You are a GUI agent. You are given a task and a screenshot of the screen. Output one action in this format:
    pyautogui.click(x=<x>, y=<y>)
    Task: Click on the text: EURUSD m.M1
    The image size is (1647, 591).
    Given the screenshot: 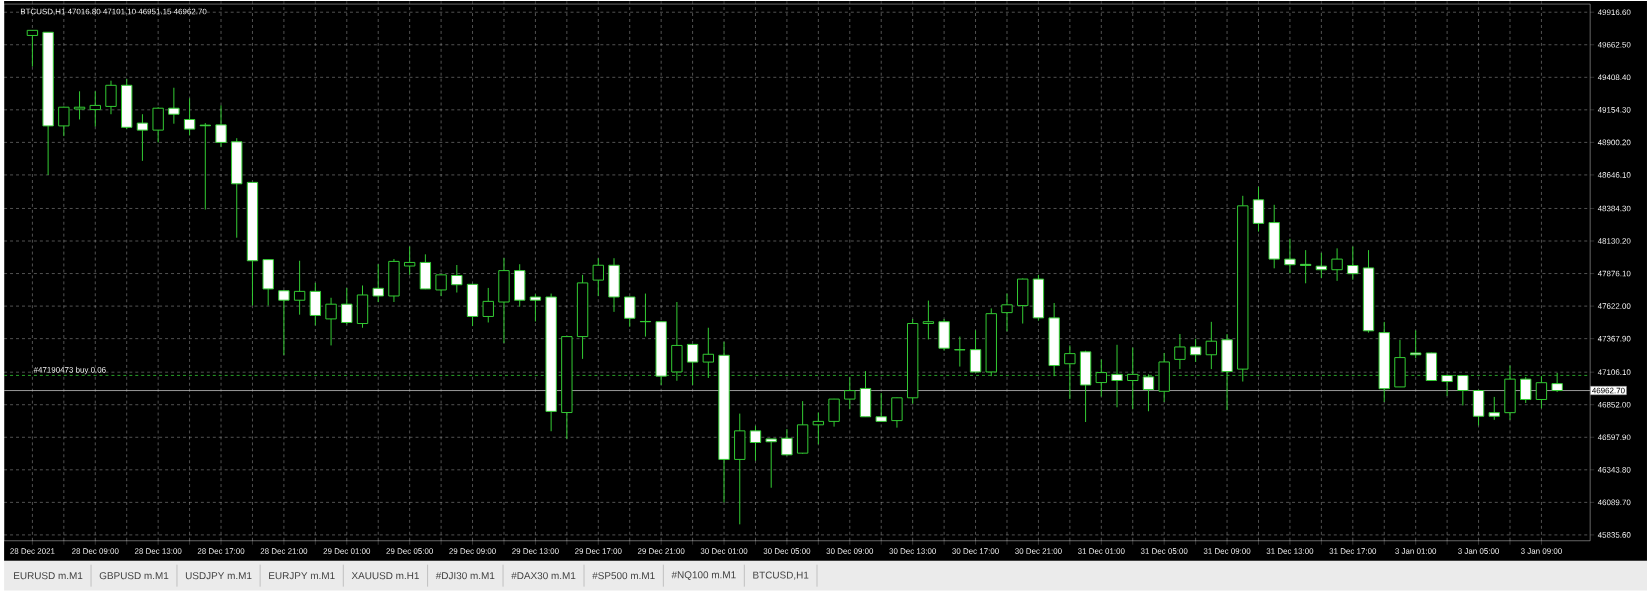 What is the action you would take?
    pyautogui.click(x=48, y=576)
    